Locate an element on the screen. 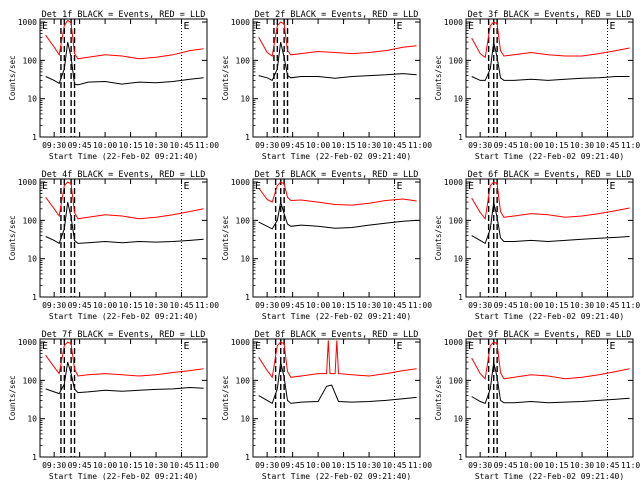 This screenshot has width=640, height=480. chart-title: Det 9f BLACK = Events, RED = LLD is located at coordinates (550, 335).